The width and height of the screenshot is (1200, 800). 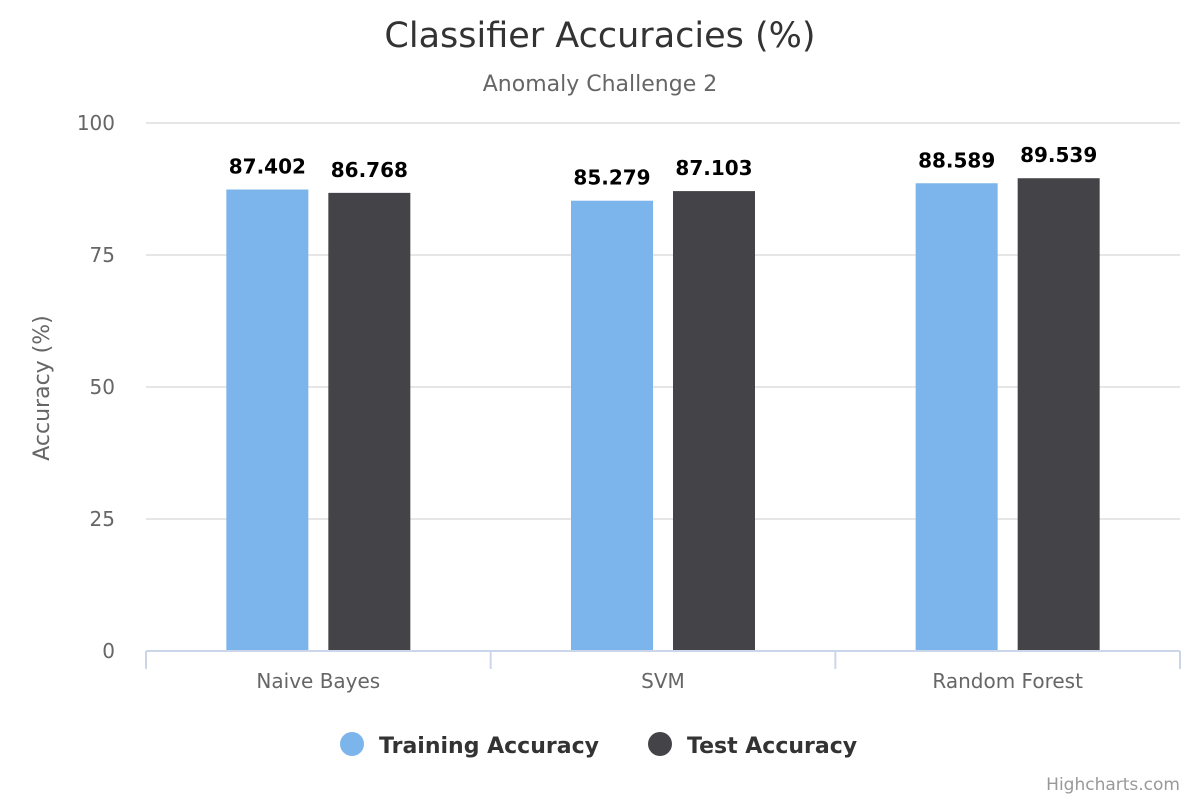 What do you see at coordinates (318, 681) in the screenshot?
I see `x-category-label: Naive Bayes` at bounding box center [318, 681].